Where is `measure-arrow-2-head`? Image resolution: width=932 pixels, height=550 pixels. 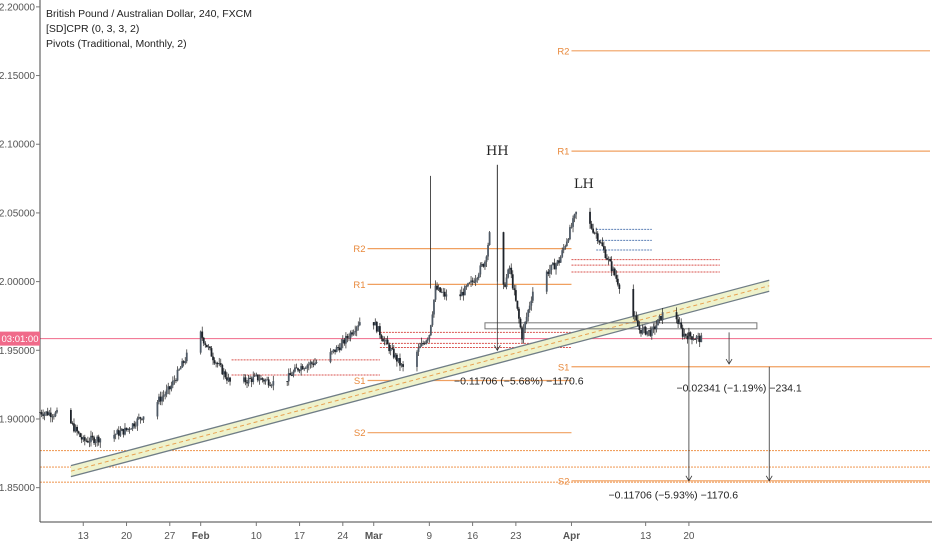 measure-arrow-2-head is located at coordinates (729, 361).